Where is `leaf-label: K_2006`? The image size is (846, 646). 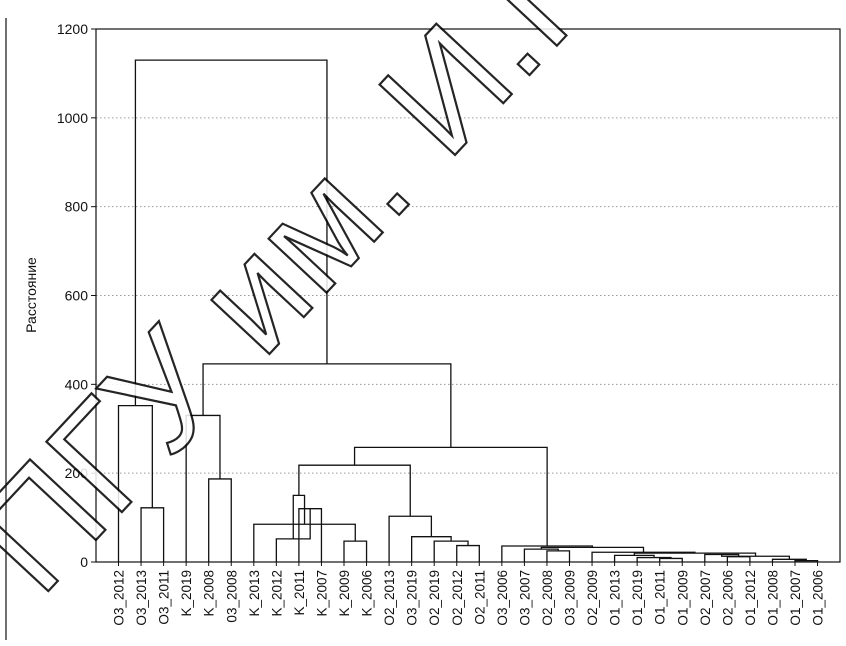
leaf-label: K_2006 is located at coordinates (367, 593).